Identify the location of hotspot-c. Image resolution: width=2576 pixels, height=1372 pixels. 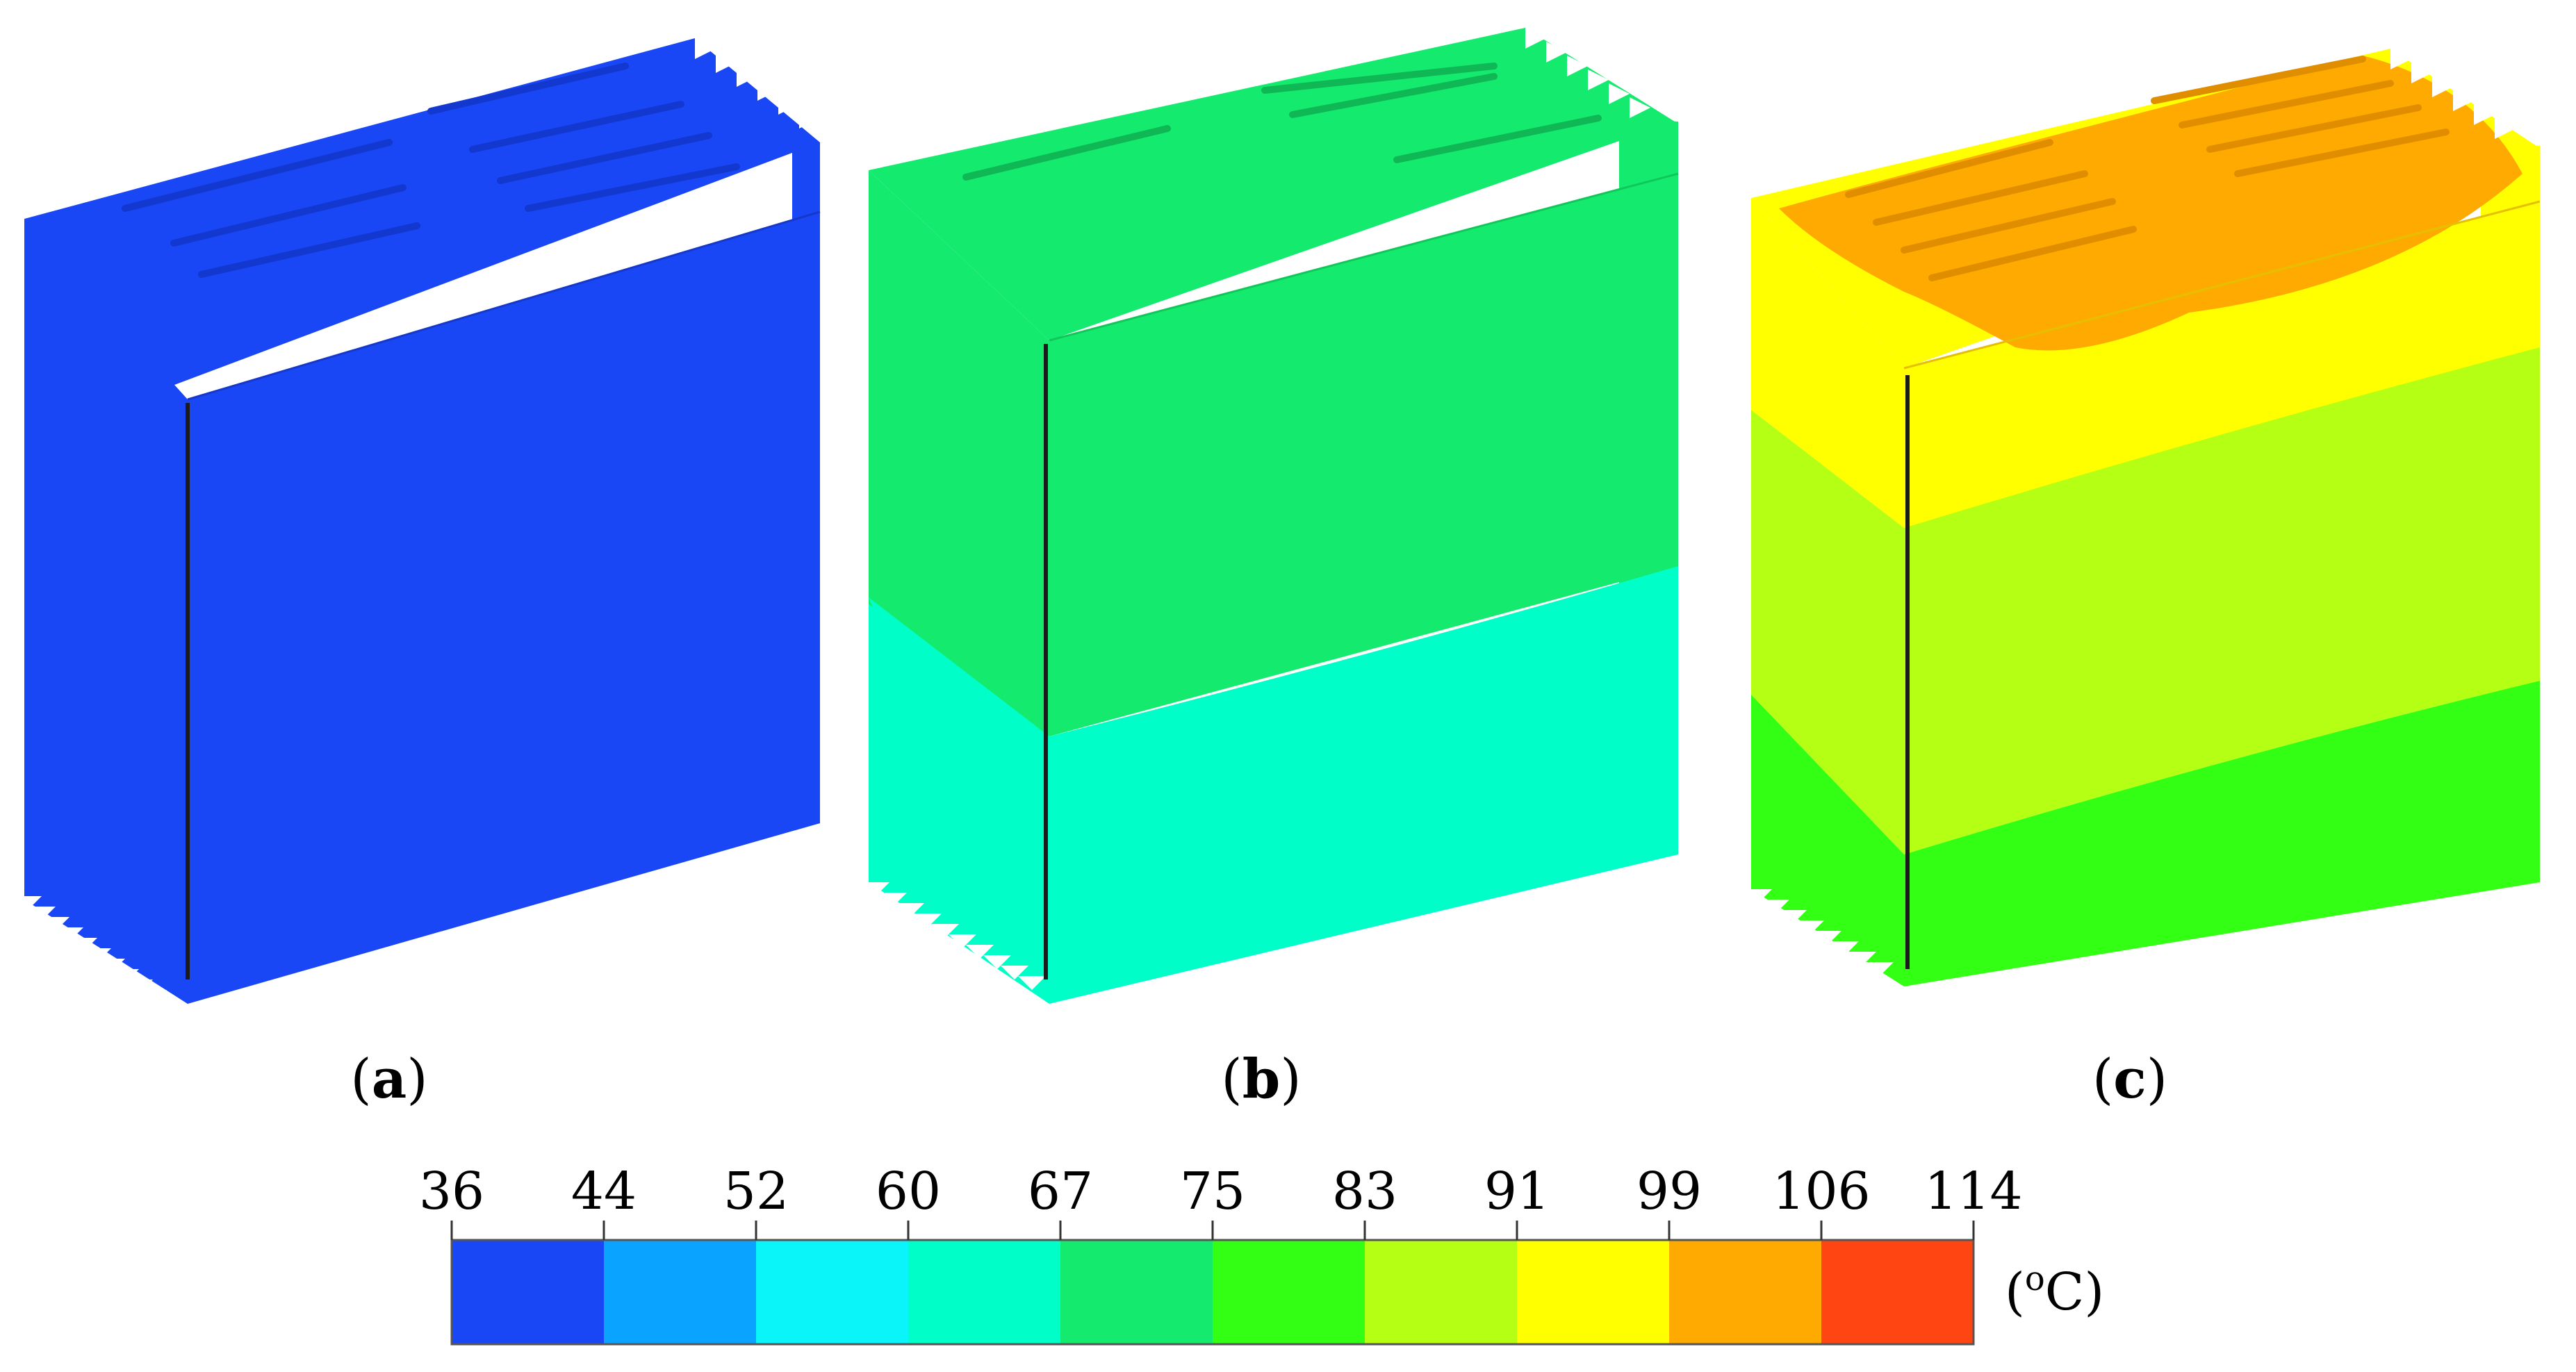
(2150, 203).